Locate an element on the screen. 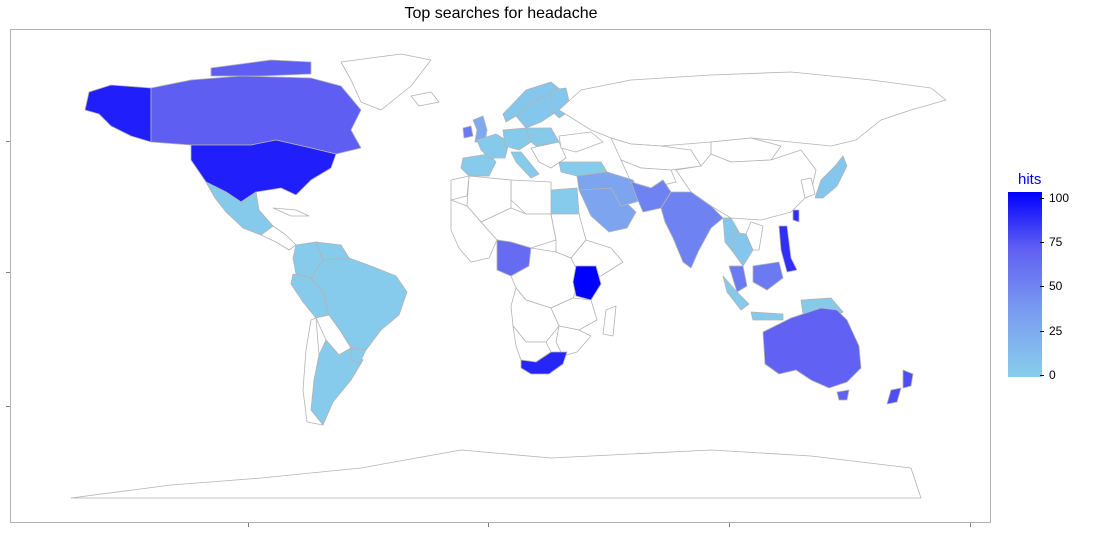  legend-label: 0 is located at coordinates (1052, 375).